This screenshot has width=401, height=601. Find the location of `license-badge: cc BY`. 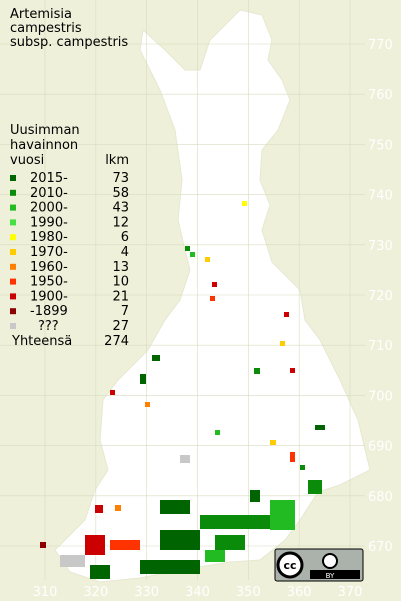

license-badge: cc BY is located at coordinates (319, 565).